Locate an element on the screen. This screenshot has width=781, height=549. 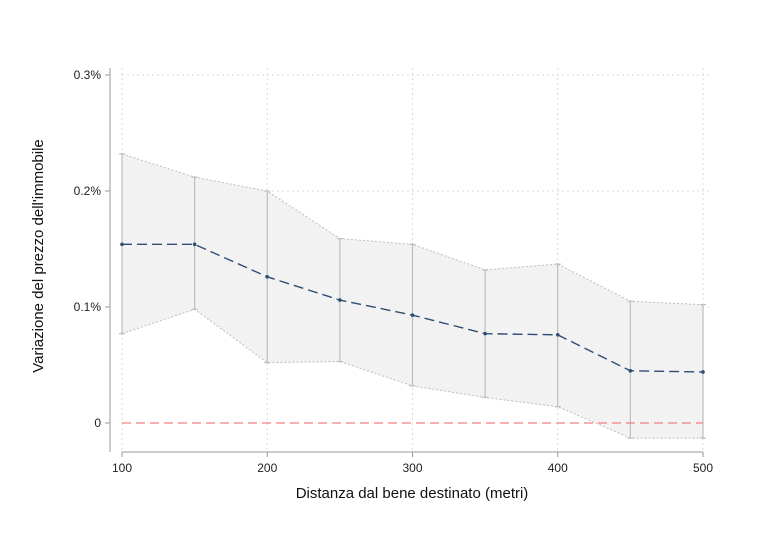
x-axis-title: Distanza dal bene destinato (metri) is located at coordinates (412, 493).